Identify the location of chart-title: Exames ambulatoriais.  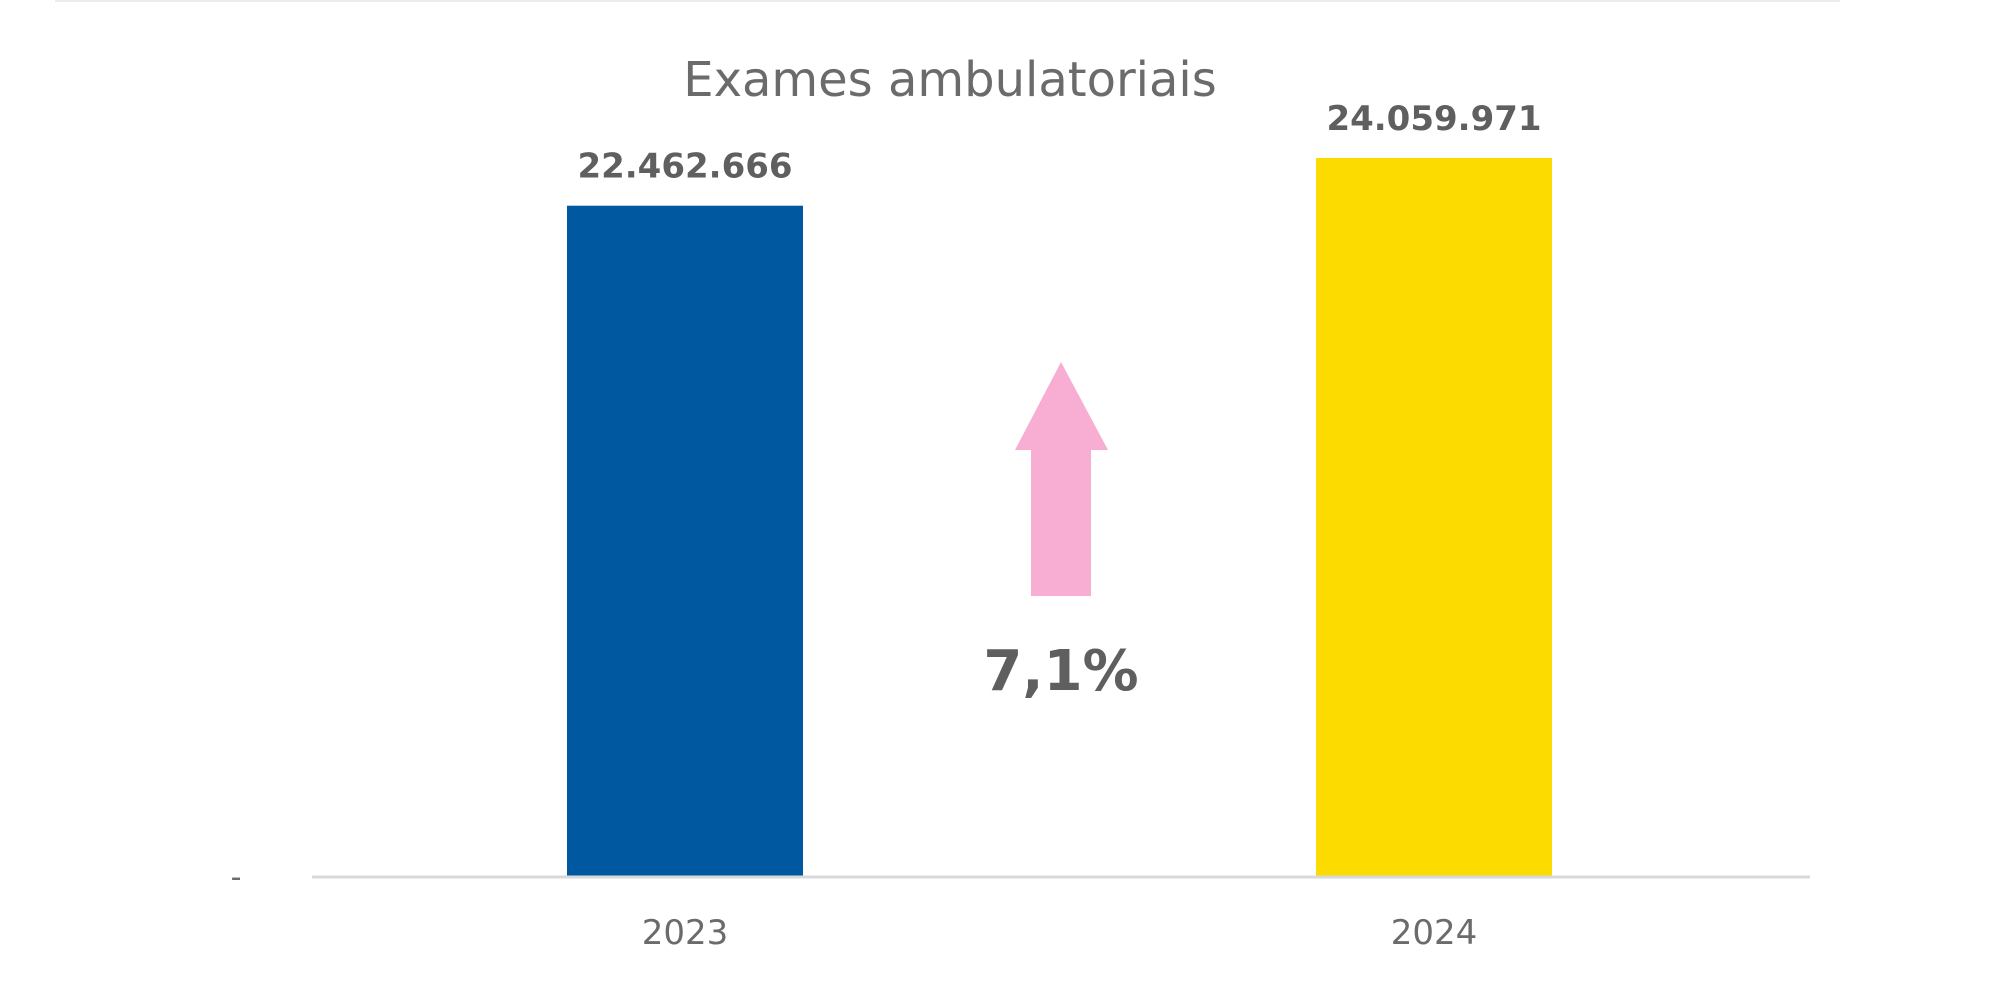
(950, 80).